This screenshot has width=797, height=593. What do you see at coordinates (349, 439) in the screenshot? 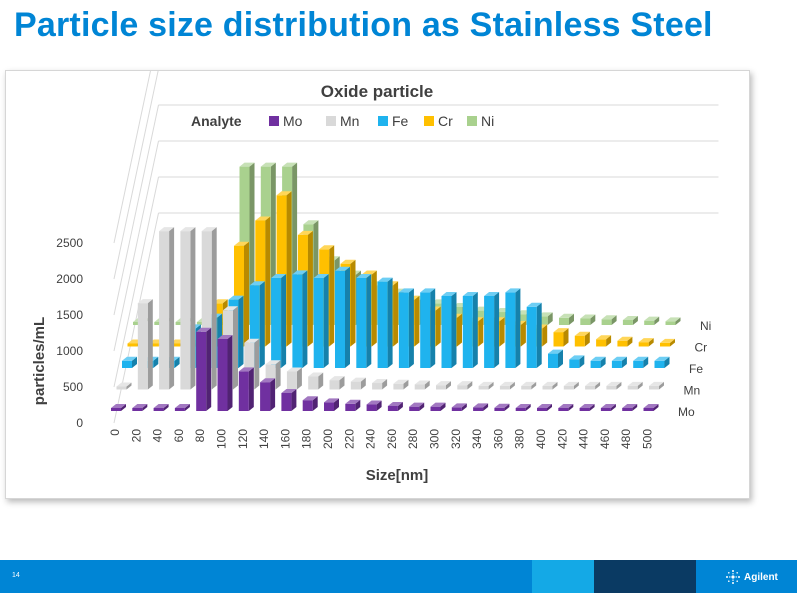
I see `x-tick-label-220: 220` at bounding box center [349, 439].